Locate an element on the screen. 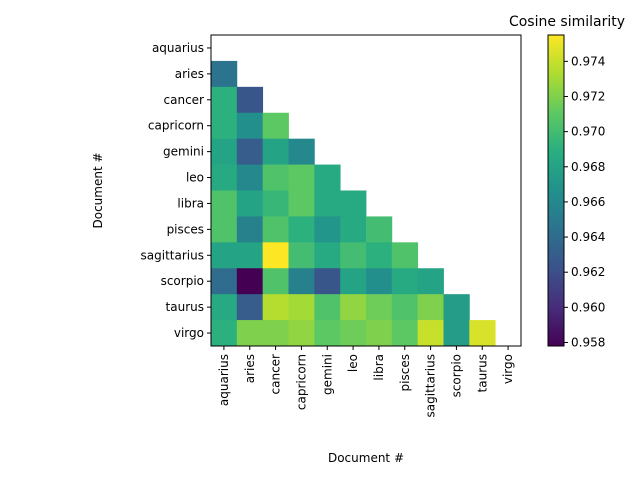  heatmap-cell-libra-aries is located at coordinates (250, 203).